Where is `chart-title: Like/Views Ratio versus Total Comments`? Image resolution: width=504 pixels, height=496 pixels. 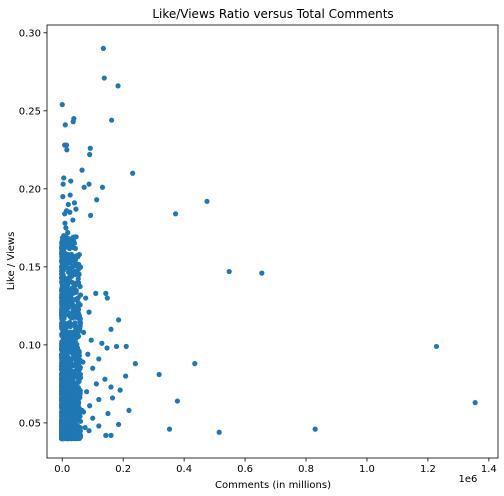 chart-title: Like/Views Ratio versus Total Comments is located at coordinates (272, 14).